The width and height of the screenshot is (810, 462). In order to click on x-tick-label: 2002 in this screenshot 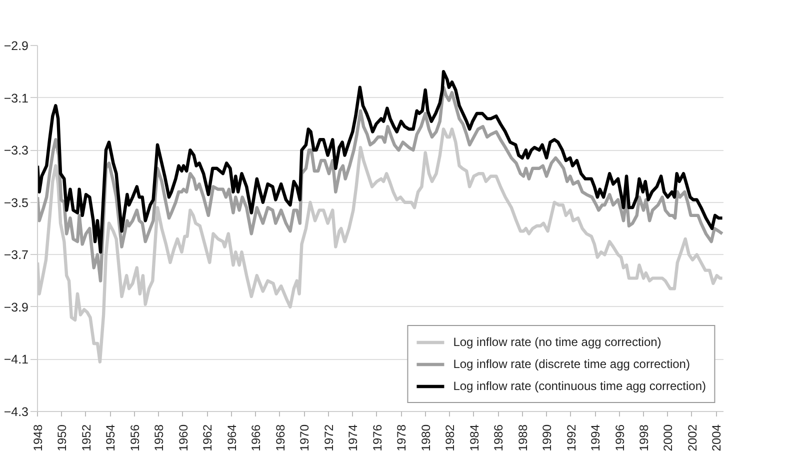, I will do `click(692, 438)`.